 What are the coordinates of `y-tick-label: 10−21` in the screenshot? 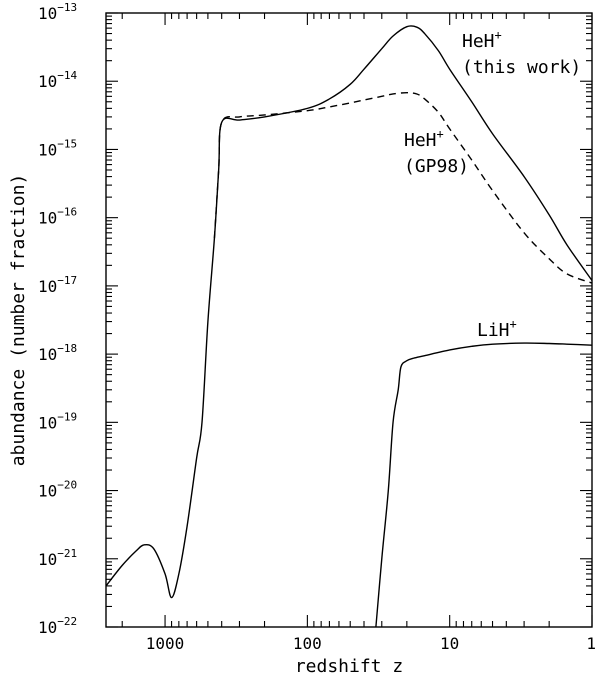 It's located at (57, 558).